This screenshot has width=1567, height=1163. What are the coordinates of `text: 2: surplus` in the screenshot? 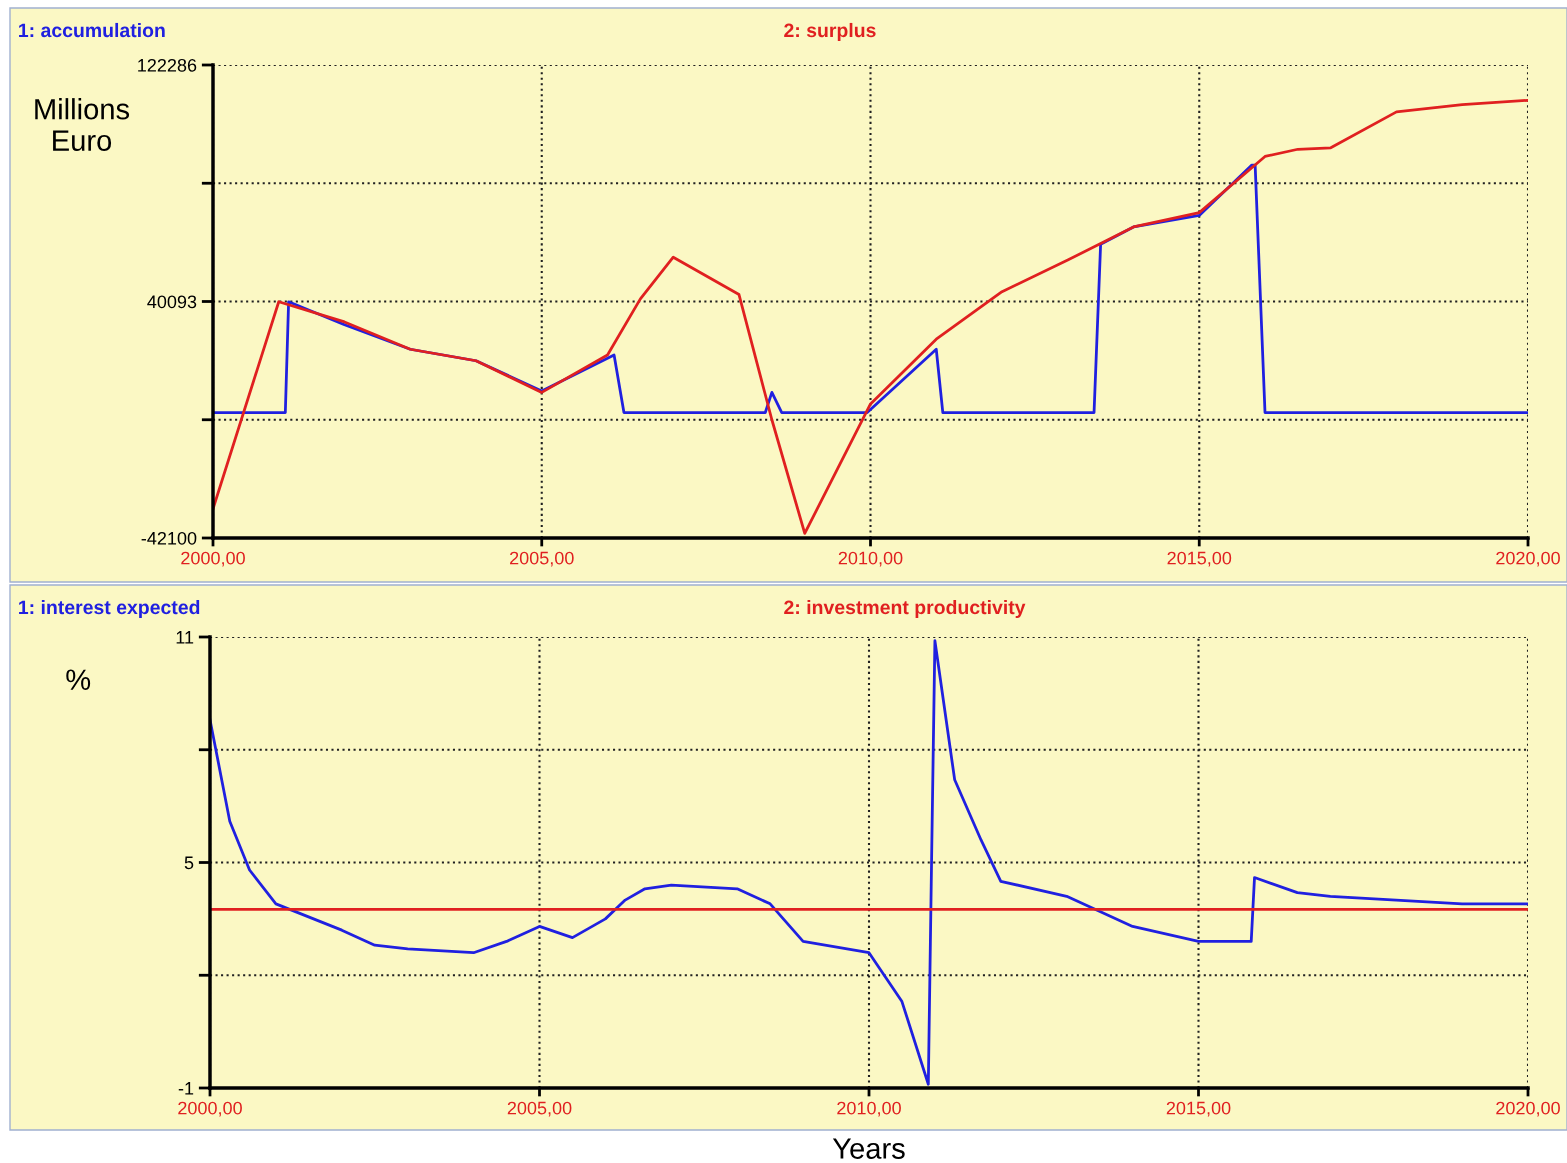 It's located at (830, 32).